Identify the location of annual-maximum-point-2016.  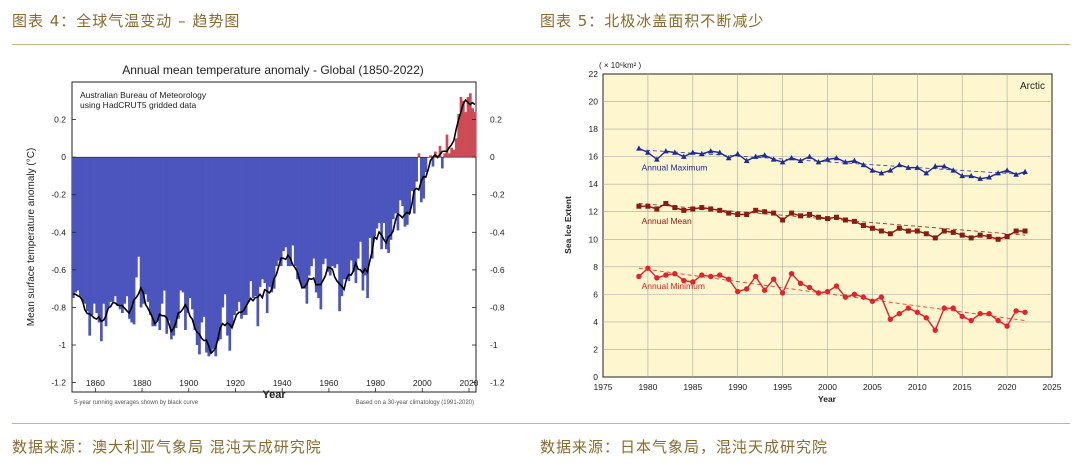
(971, 175).